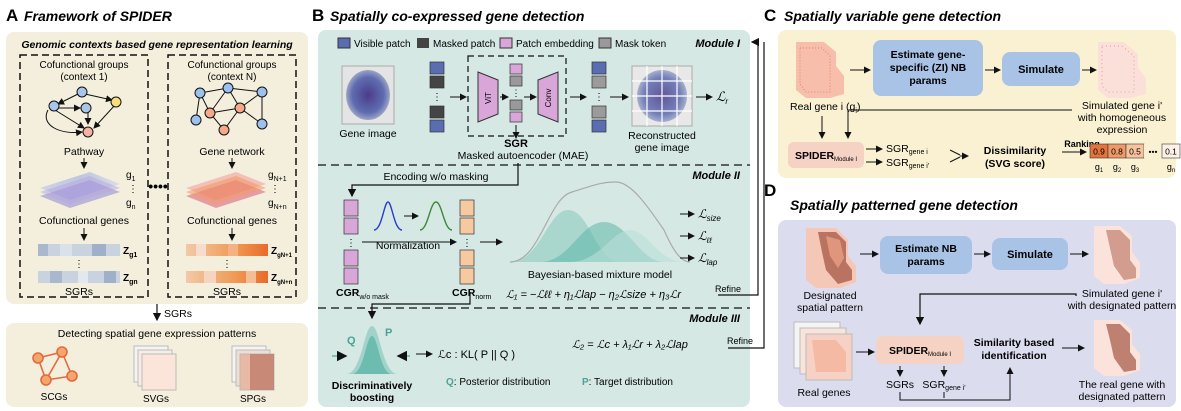 The image size is (1181, 411). I want to click on score-bar: 0.9 g1 0.8 g2 0.5 g3 ••• 0.1 gn, so click(1135, 158).